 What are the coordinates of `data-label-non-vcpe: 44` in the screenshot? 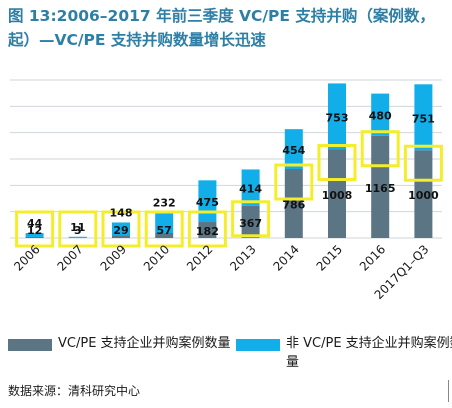 It's located at (35, 223).